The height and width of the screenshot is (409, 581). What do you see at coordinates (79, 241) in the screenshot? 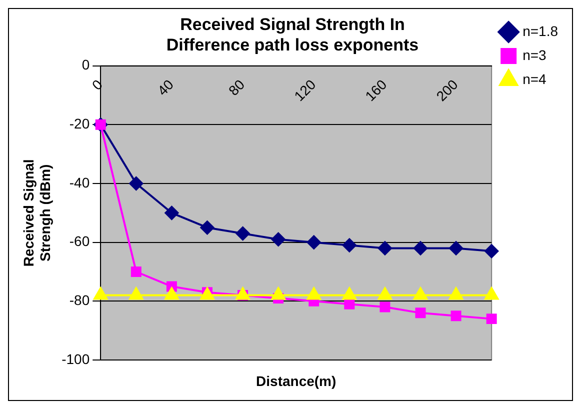
I see `y-tick-label: -60` at bounding box center [79, 241].